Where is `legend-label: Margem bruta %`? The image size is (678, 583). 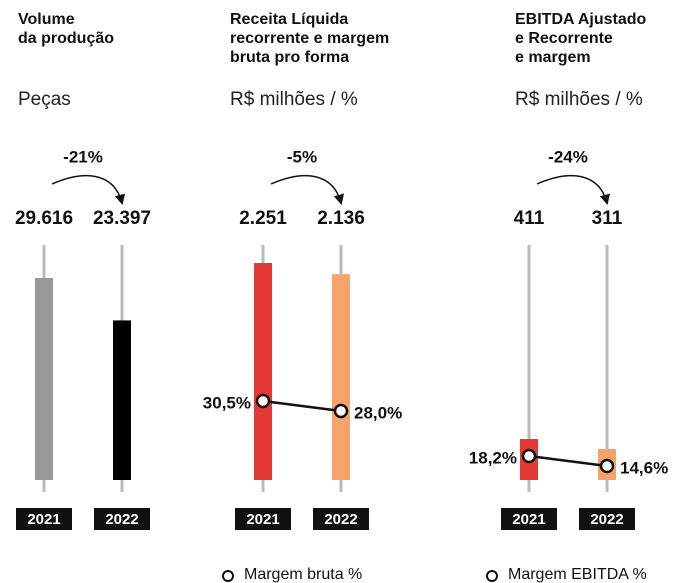 legend-label: Margem bruta % is located at coordinates (303, 574).